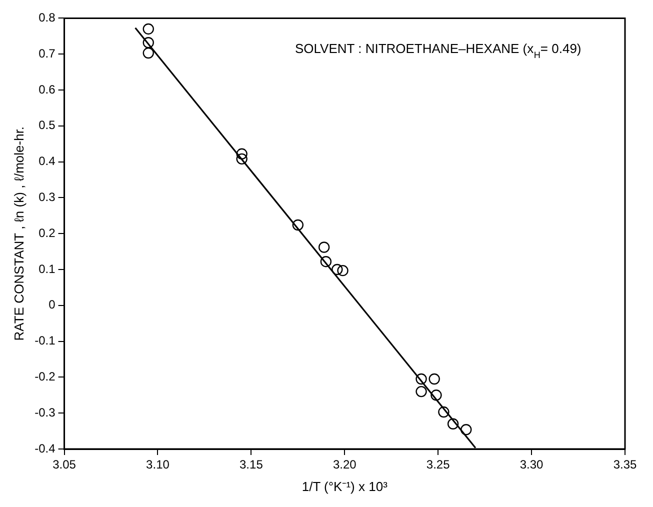 The height and width of the screenshot is (507, 653). Describe the element at coordinates (47, 233) in the screenshot. I see `y-tick-label: 0.2` at that location.